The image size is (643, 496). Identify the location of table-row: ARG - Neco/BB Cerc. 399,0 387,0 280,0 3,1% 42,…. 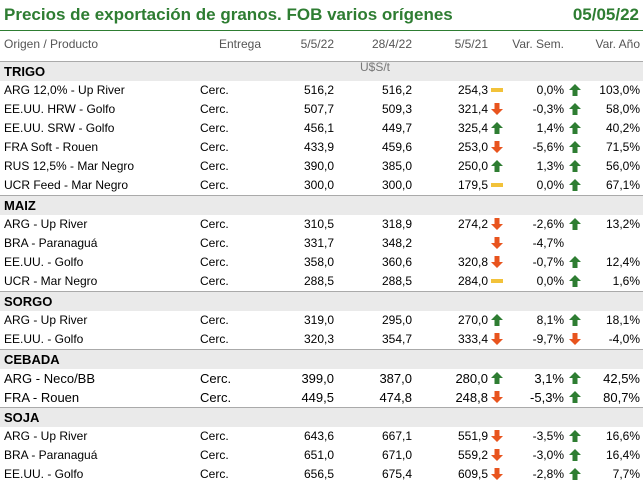
(321, 378).